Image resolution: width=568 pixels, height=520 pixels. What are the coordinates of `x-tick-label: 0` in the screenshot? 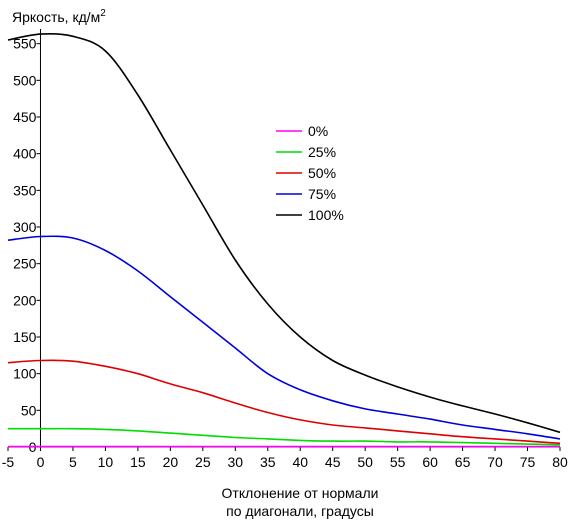 It's located at (41, 462).